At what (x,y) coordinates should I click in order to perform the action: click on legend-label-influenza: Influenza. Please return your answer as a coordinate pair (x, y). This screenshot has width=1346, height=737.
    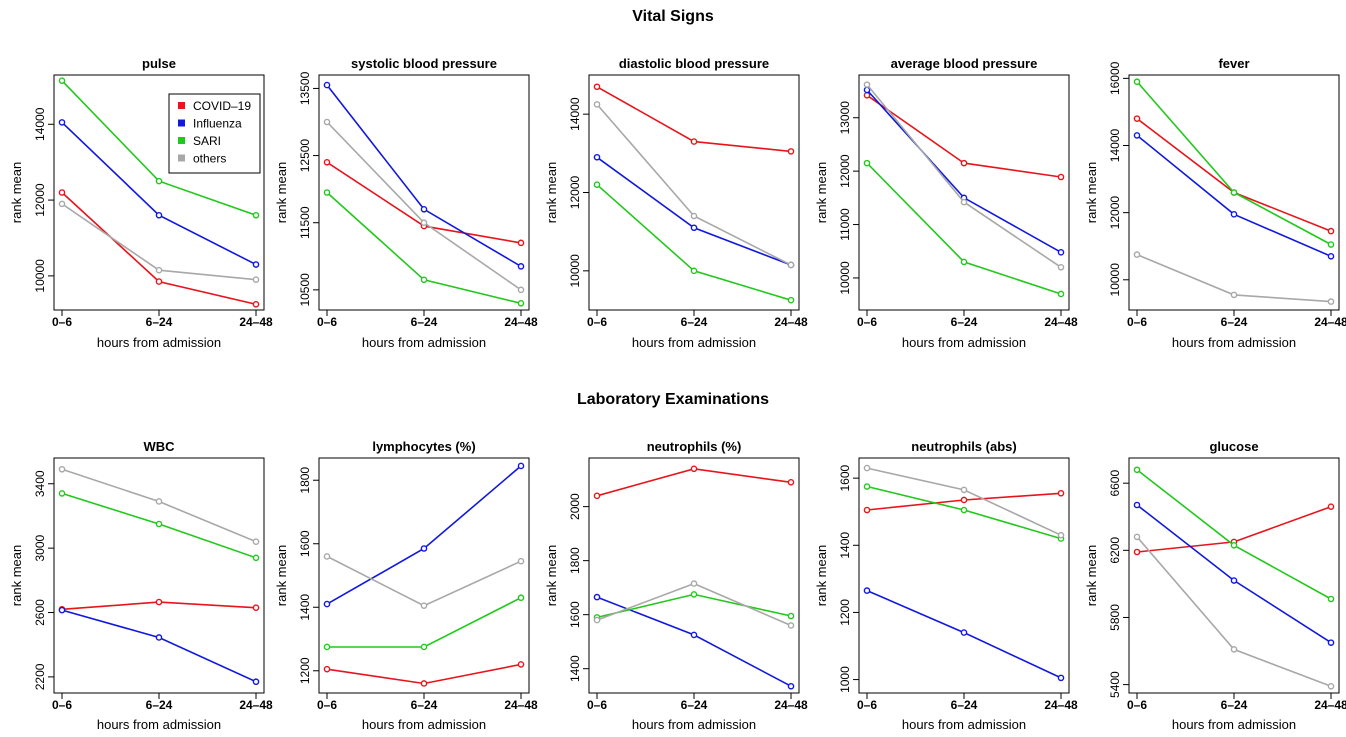
    Looking at the image, I should click on (217, 124).